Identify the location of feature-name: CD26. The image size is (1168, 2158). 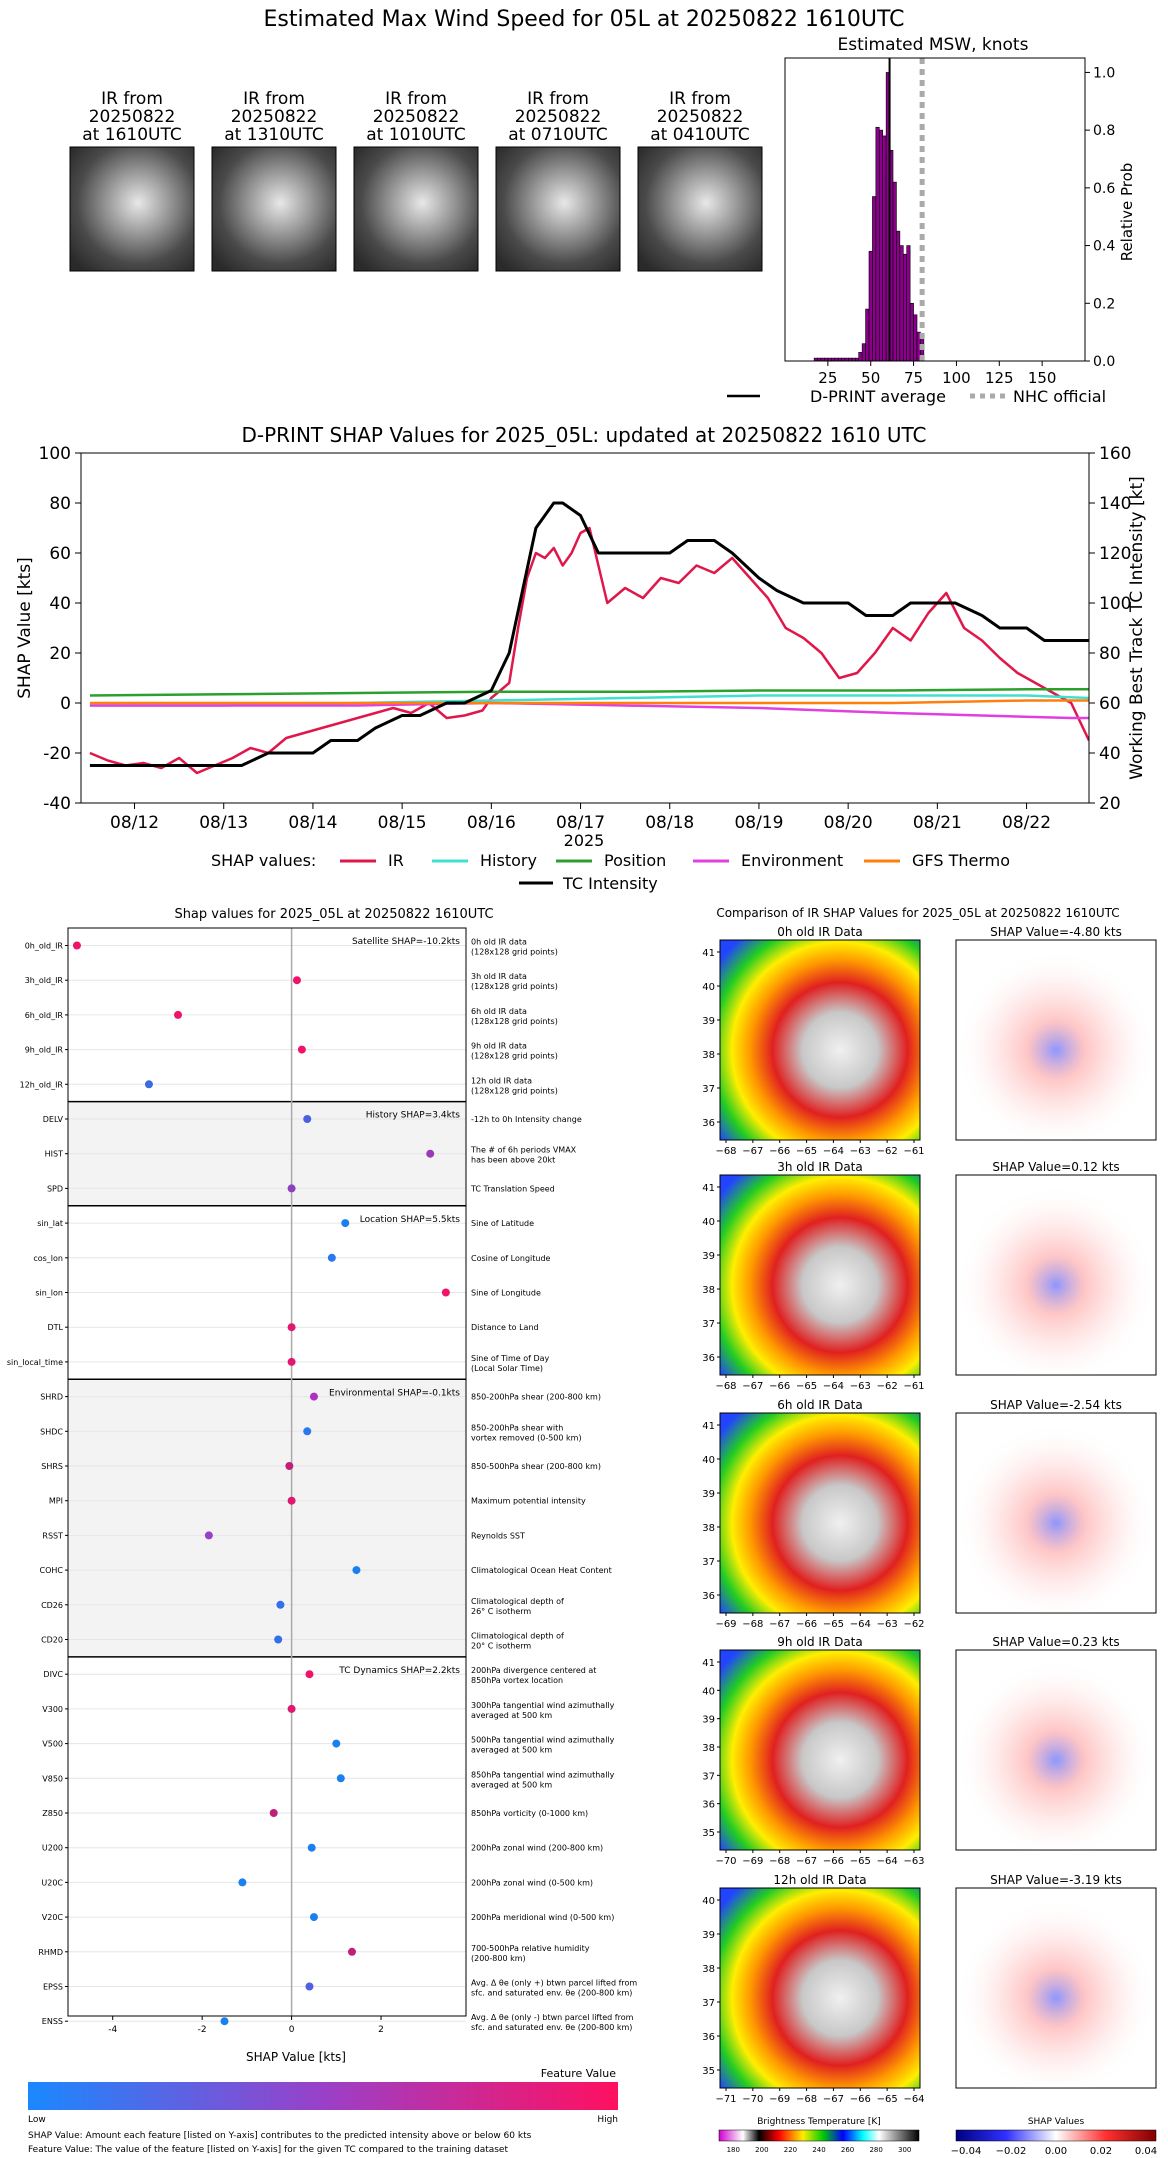
(52, 1605).